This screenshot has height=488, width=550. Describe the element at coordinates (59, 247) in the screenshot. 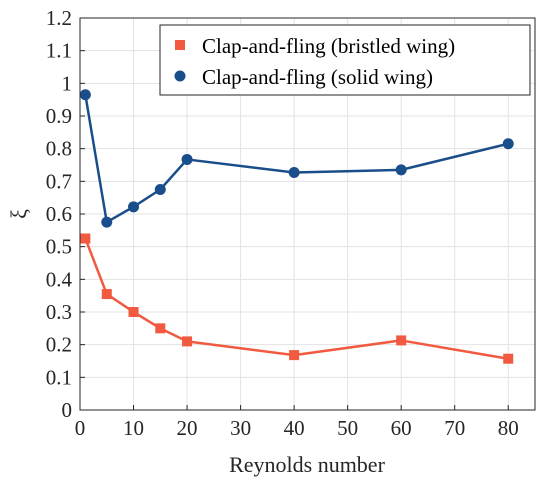

I see `y-tick-label: 0.5` at that location.